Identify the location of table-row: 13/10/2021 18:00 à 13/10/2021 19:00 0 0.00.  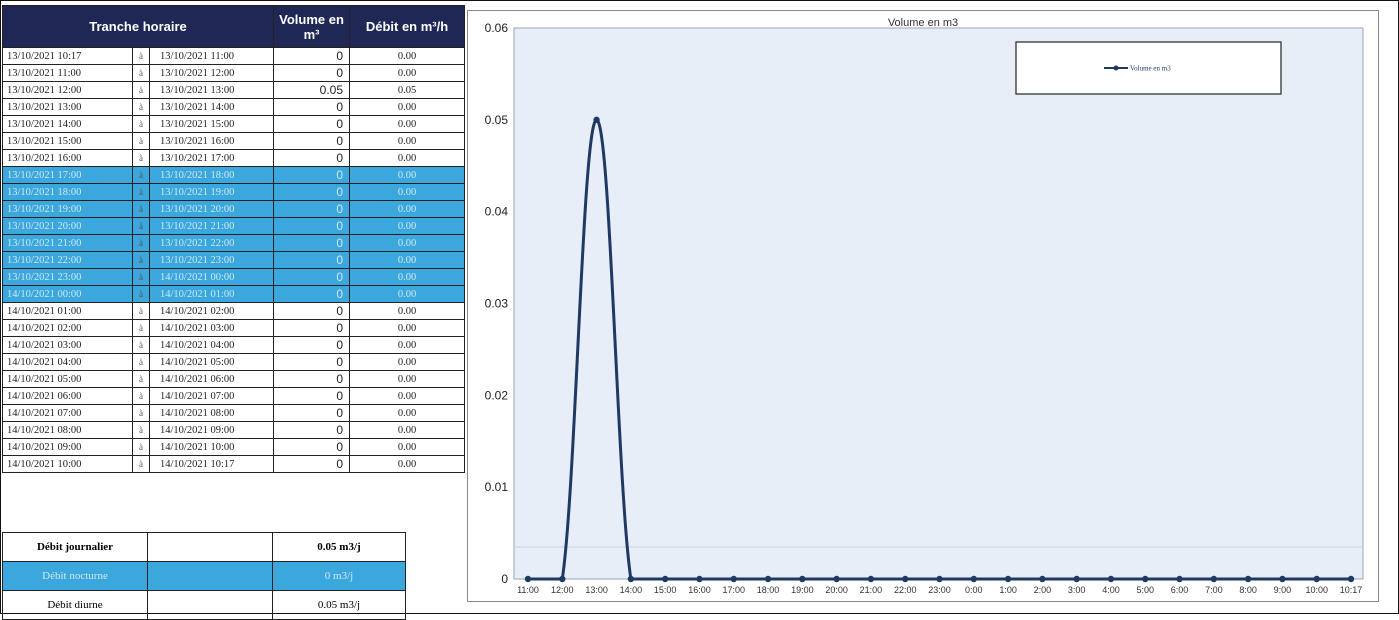
(234, 192).